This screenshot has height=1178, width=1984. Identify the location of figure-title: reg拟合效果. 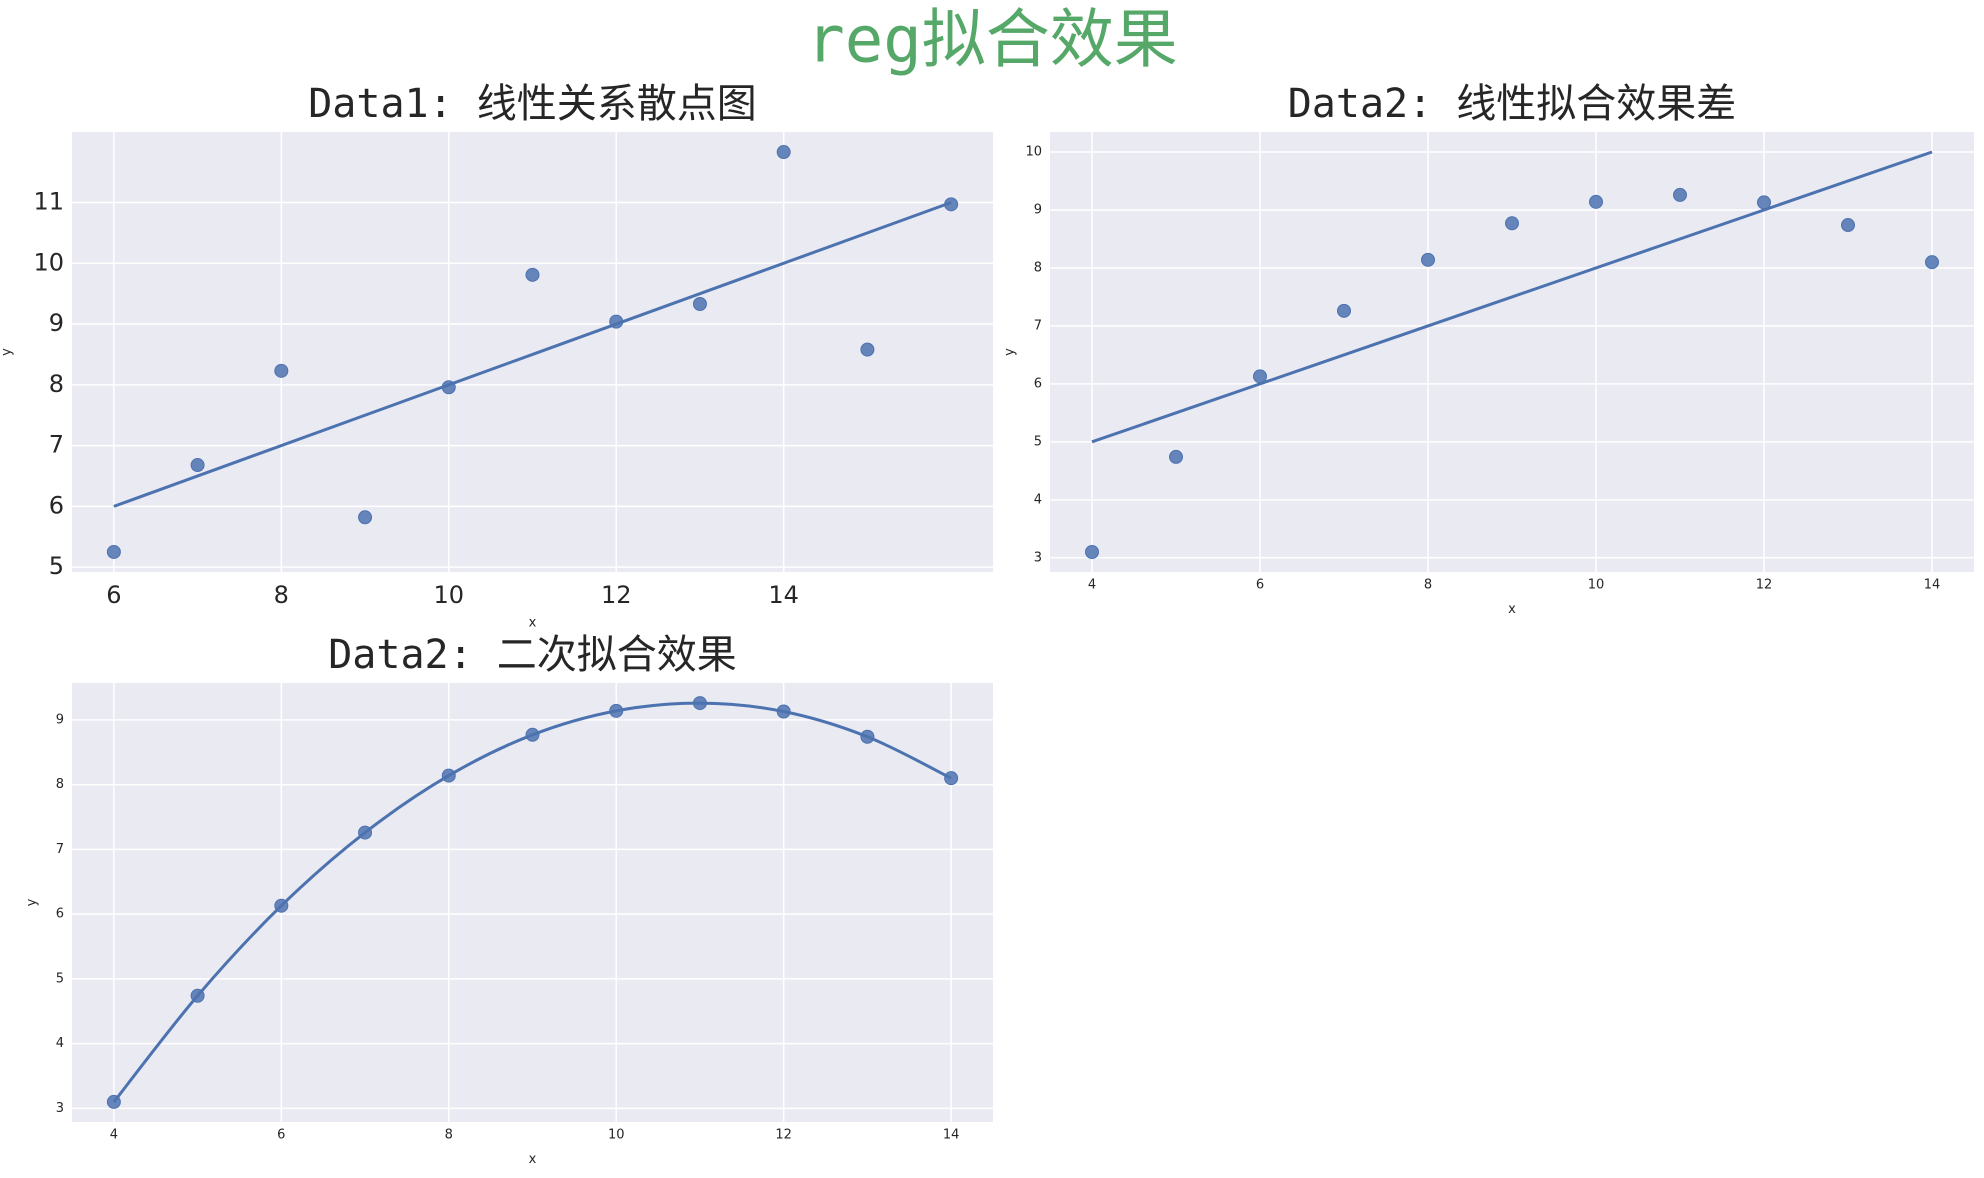
(992, 41).